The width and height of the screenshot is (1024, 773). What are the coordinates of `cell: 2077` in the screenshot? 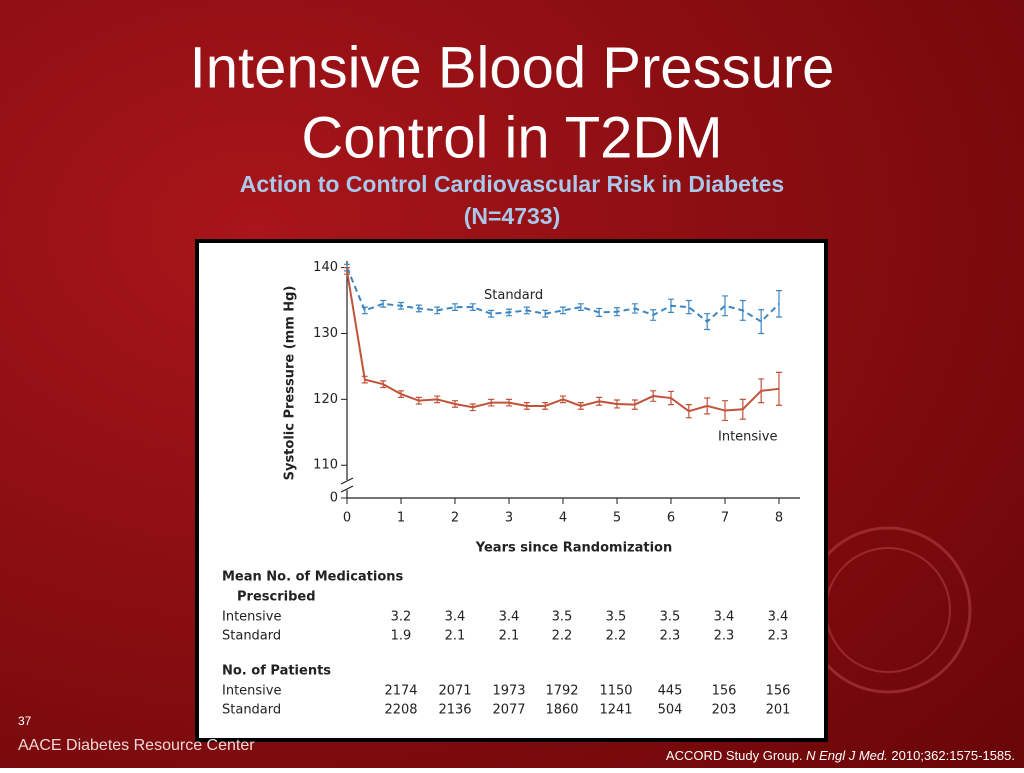 It's located at (508, 710).